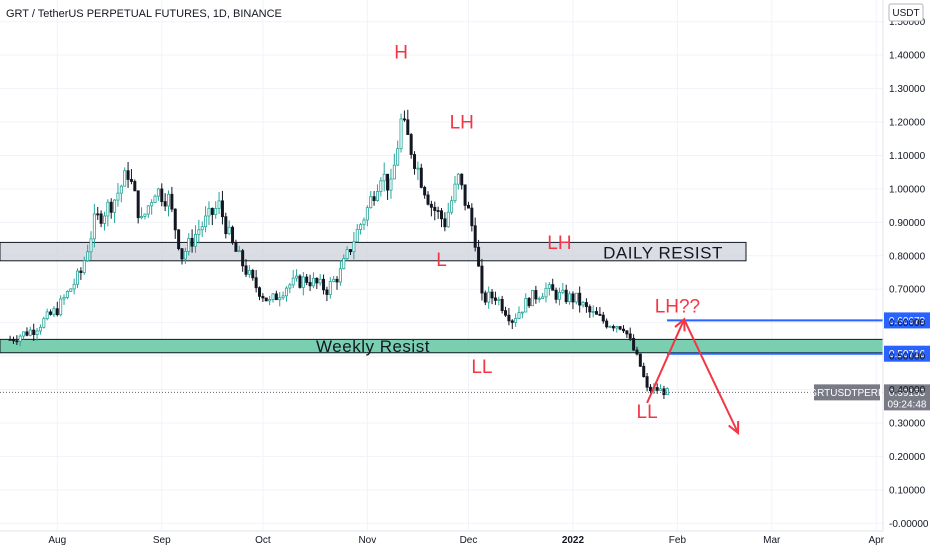  What do you see at coordinates (907, 490) in the screenshot?
I see `price-tick-label: 0.10000` at bounding box center [907, 490].